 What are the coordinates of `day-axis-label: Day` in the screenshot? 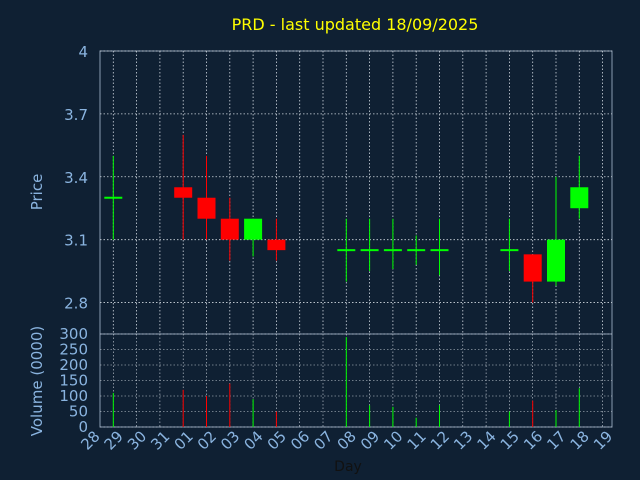 It's located at (348, 467).